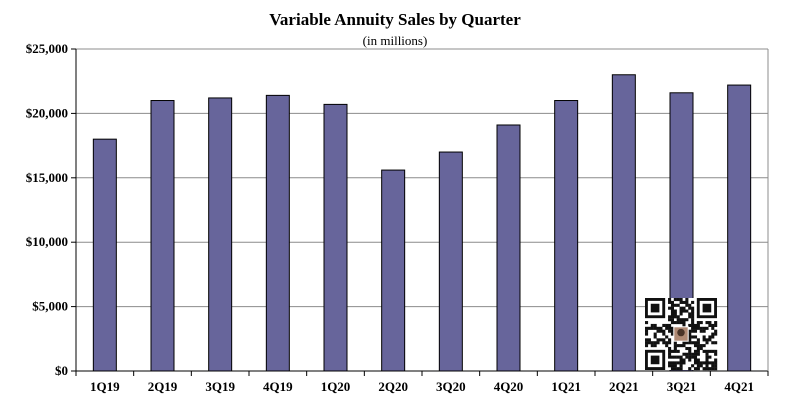 The height and width of the screenshot is (414, 795). I want to click on y-tick-label: $10,000, so click(47, 241).